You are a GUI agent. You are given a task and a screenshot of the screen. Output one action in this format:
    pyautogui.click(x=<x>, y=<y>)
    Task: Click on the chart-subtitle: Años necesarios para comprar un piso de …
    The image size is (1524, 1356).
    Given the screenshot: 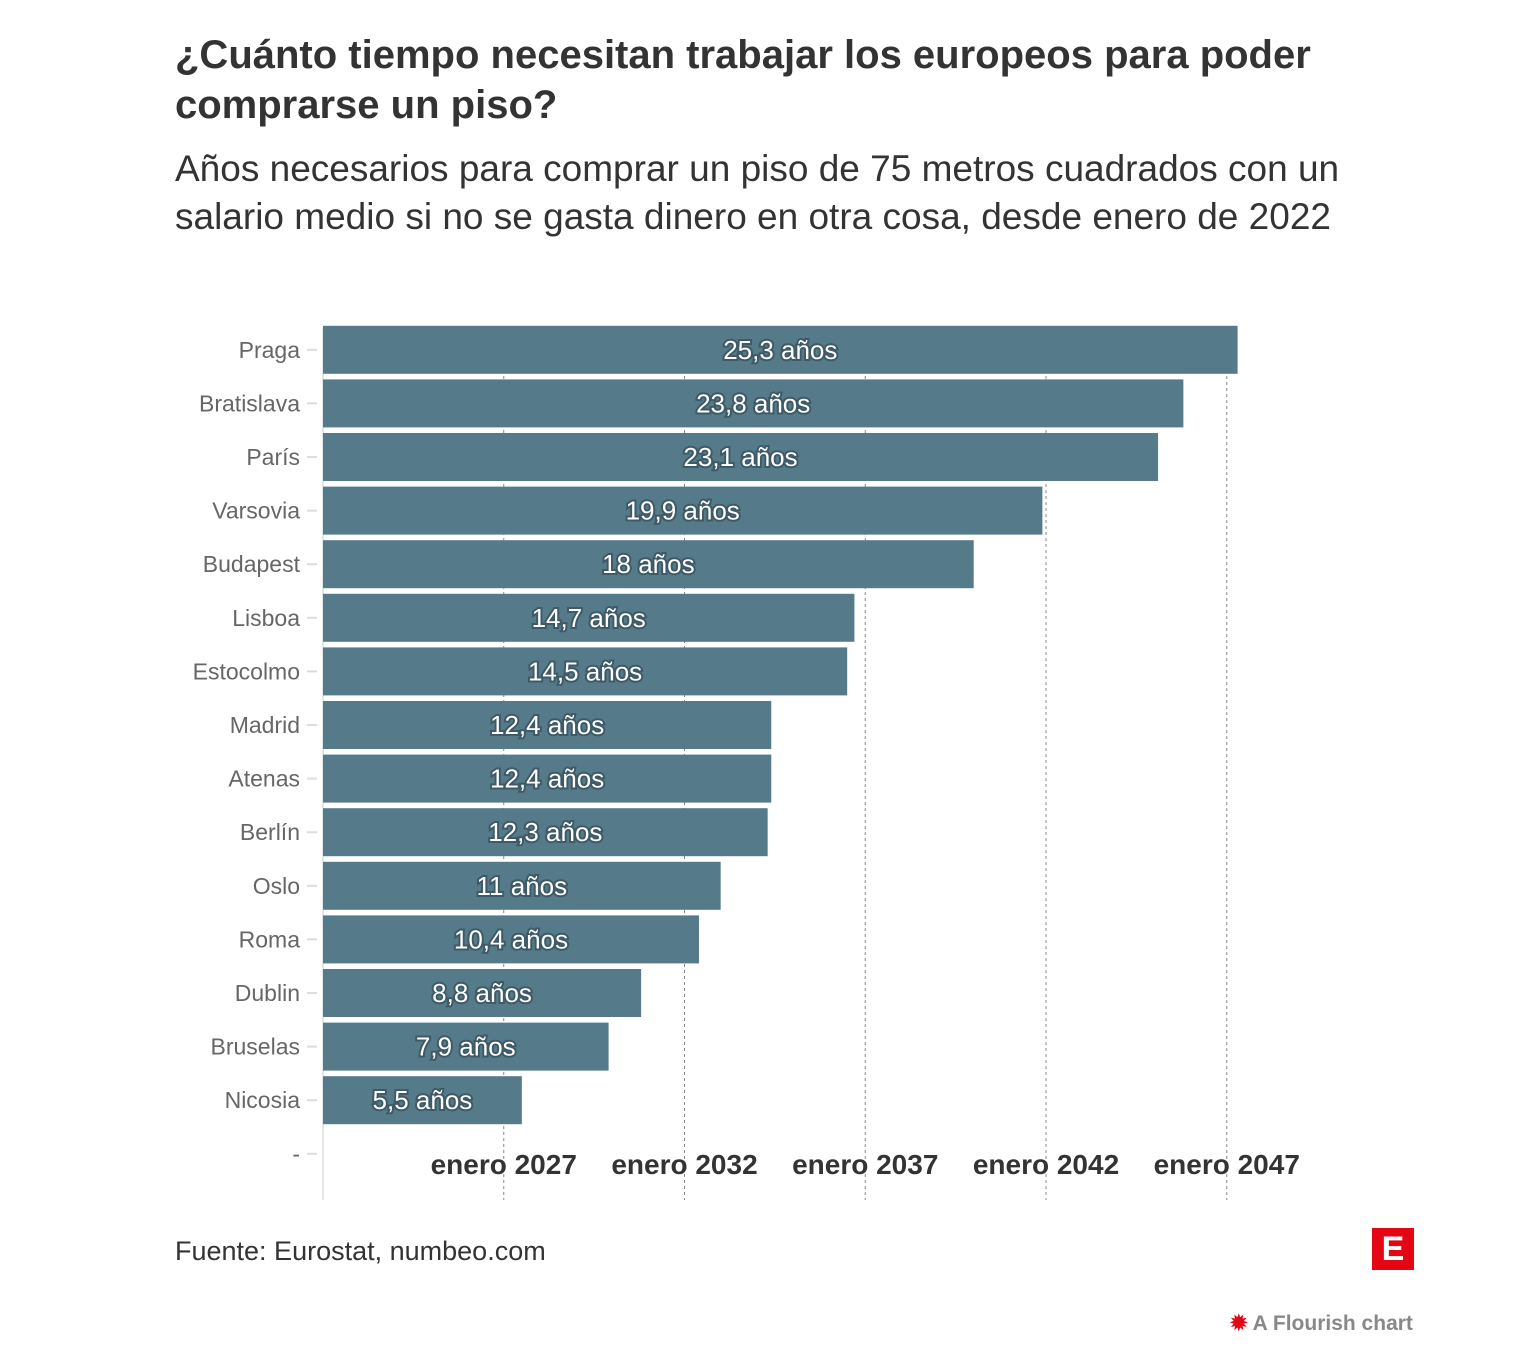 What is the action you would take?
    pyautogui.click(x=757, y=192)
    